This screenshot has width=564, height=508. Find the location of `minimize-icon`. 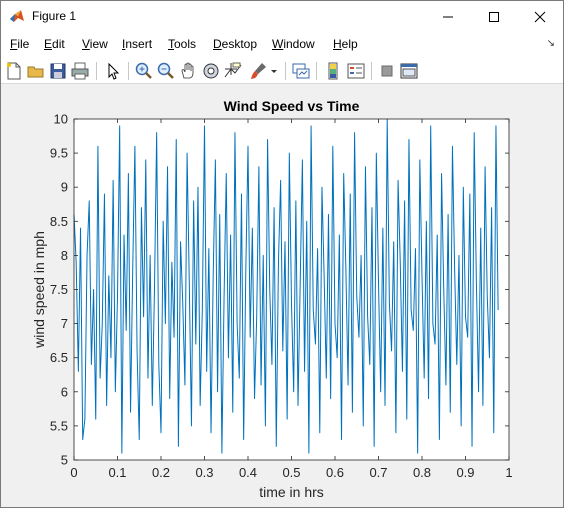

minimize-icon is located at coordinates (448, 16).